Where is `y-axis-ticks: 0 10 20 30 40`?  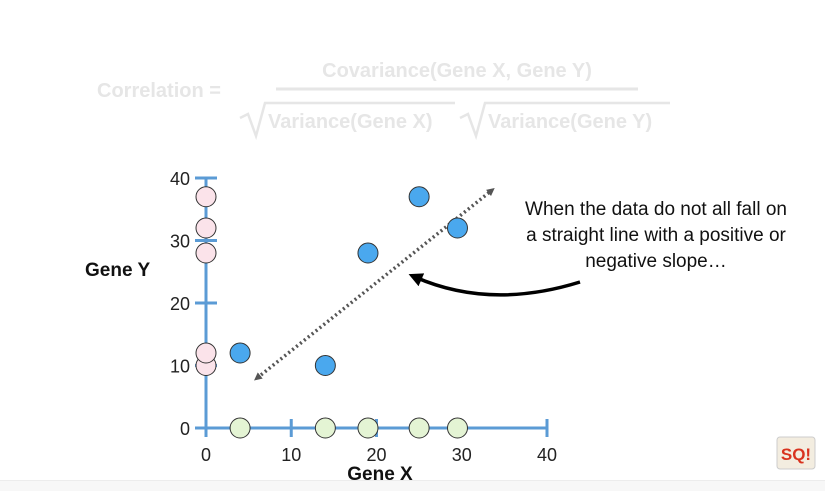 y-axis-ticks: 0 10 20 30 40 is located at coordinates (193, 304).